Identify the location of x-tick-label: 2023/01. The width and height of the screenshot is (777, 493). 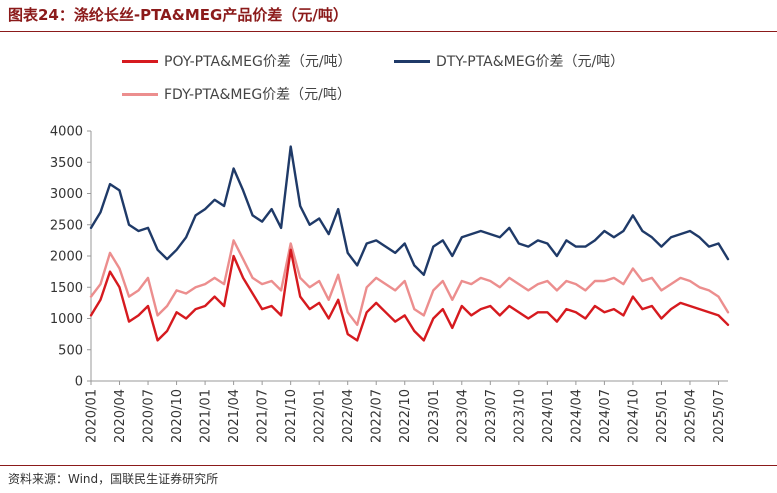
(434, 416).